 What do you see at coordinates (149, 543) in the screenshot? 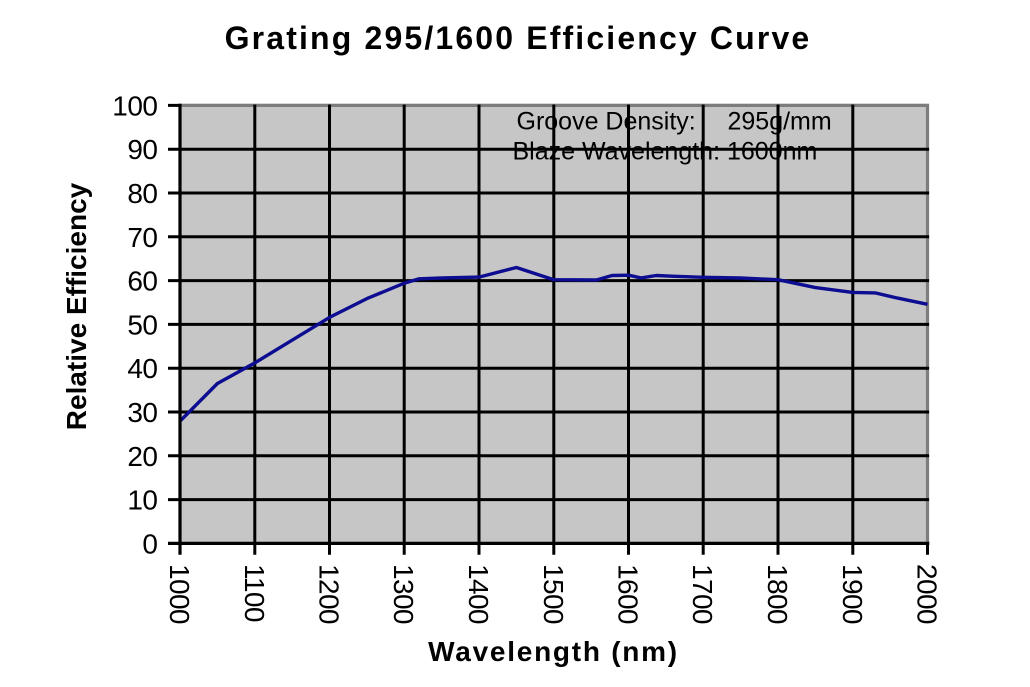
I see `svg-text: 0` at bounding box center [149, 543].